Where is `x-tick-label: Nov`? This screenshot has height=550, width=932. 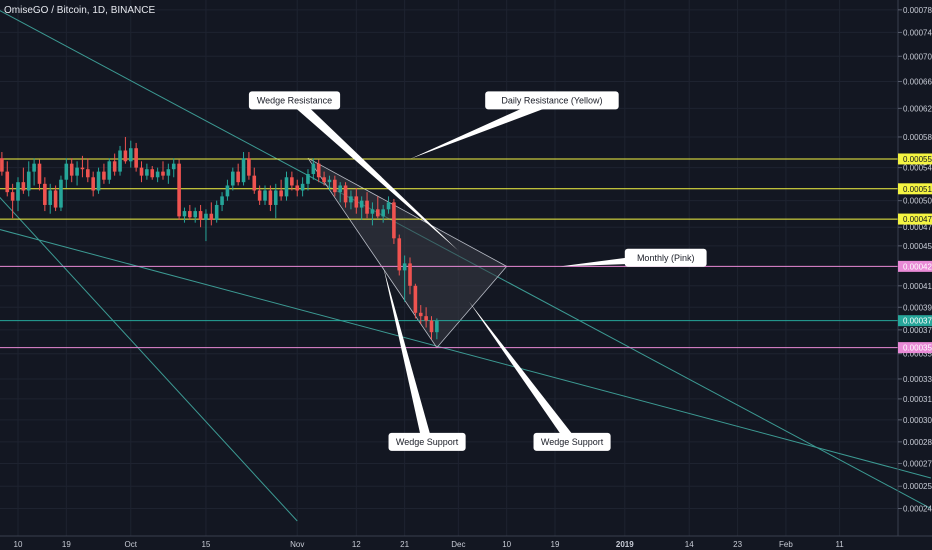
x-tick-label: Nov is located at coordinates (297, 544).